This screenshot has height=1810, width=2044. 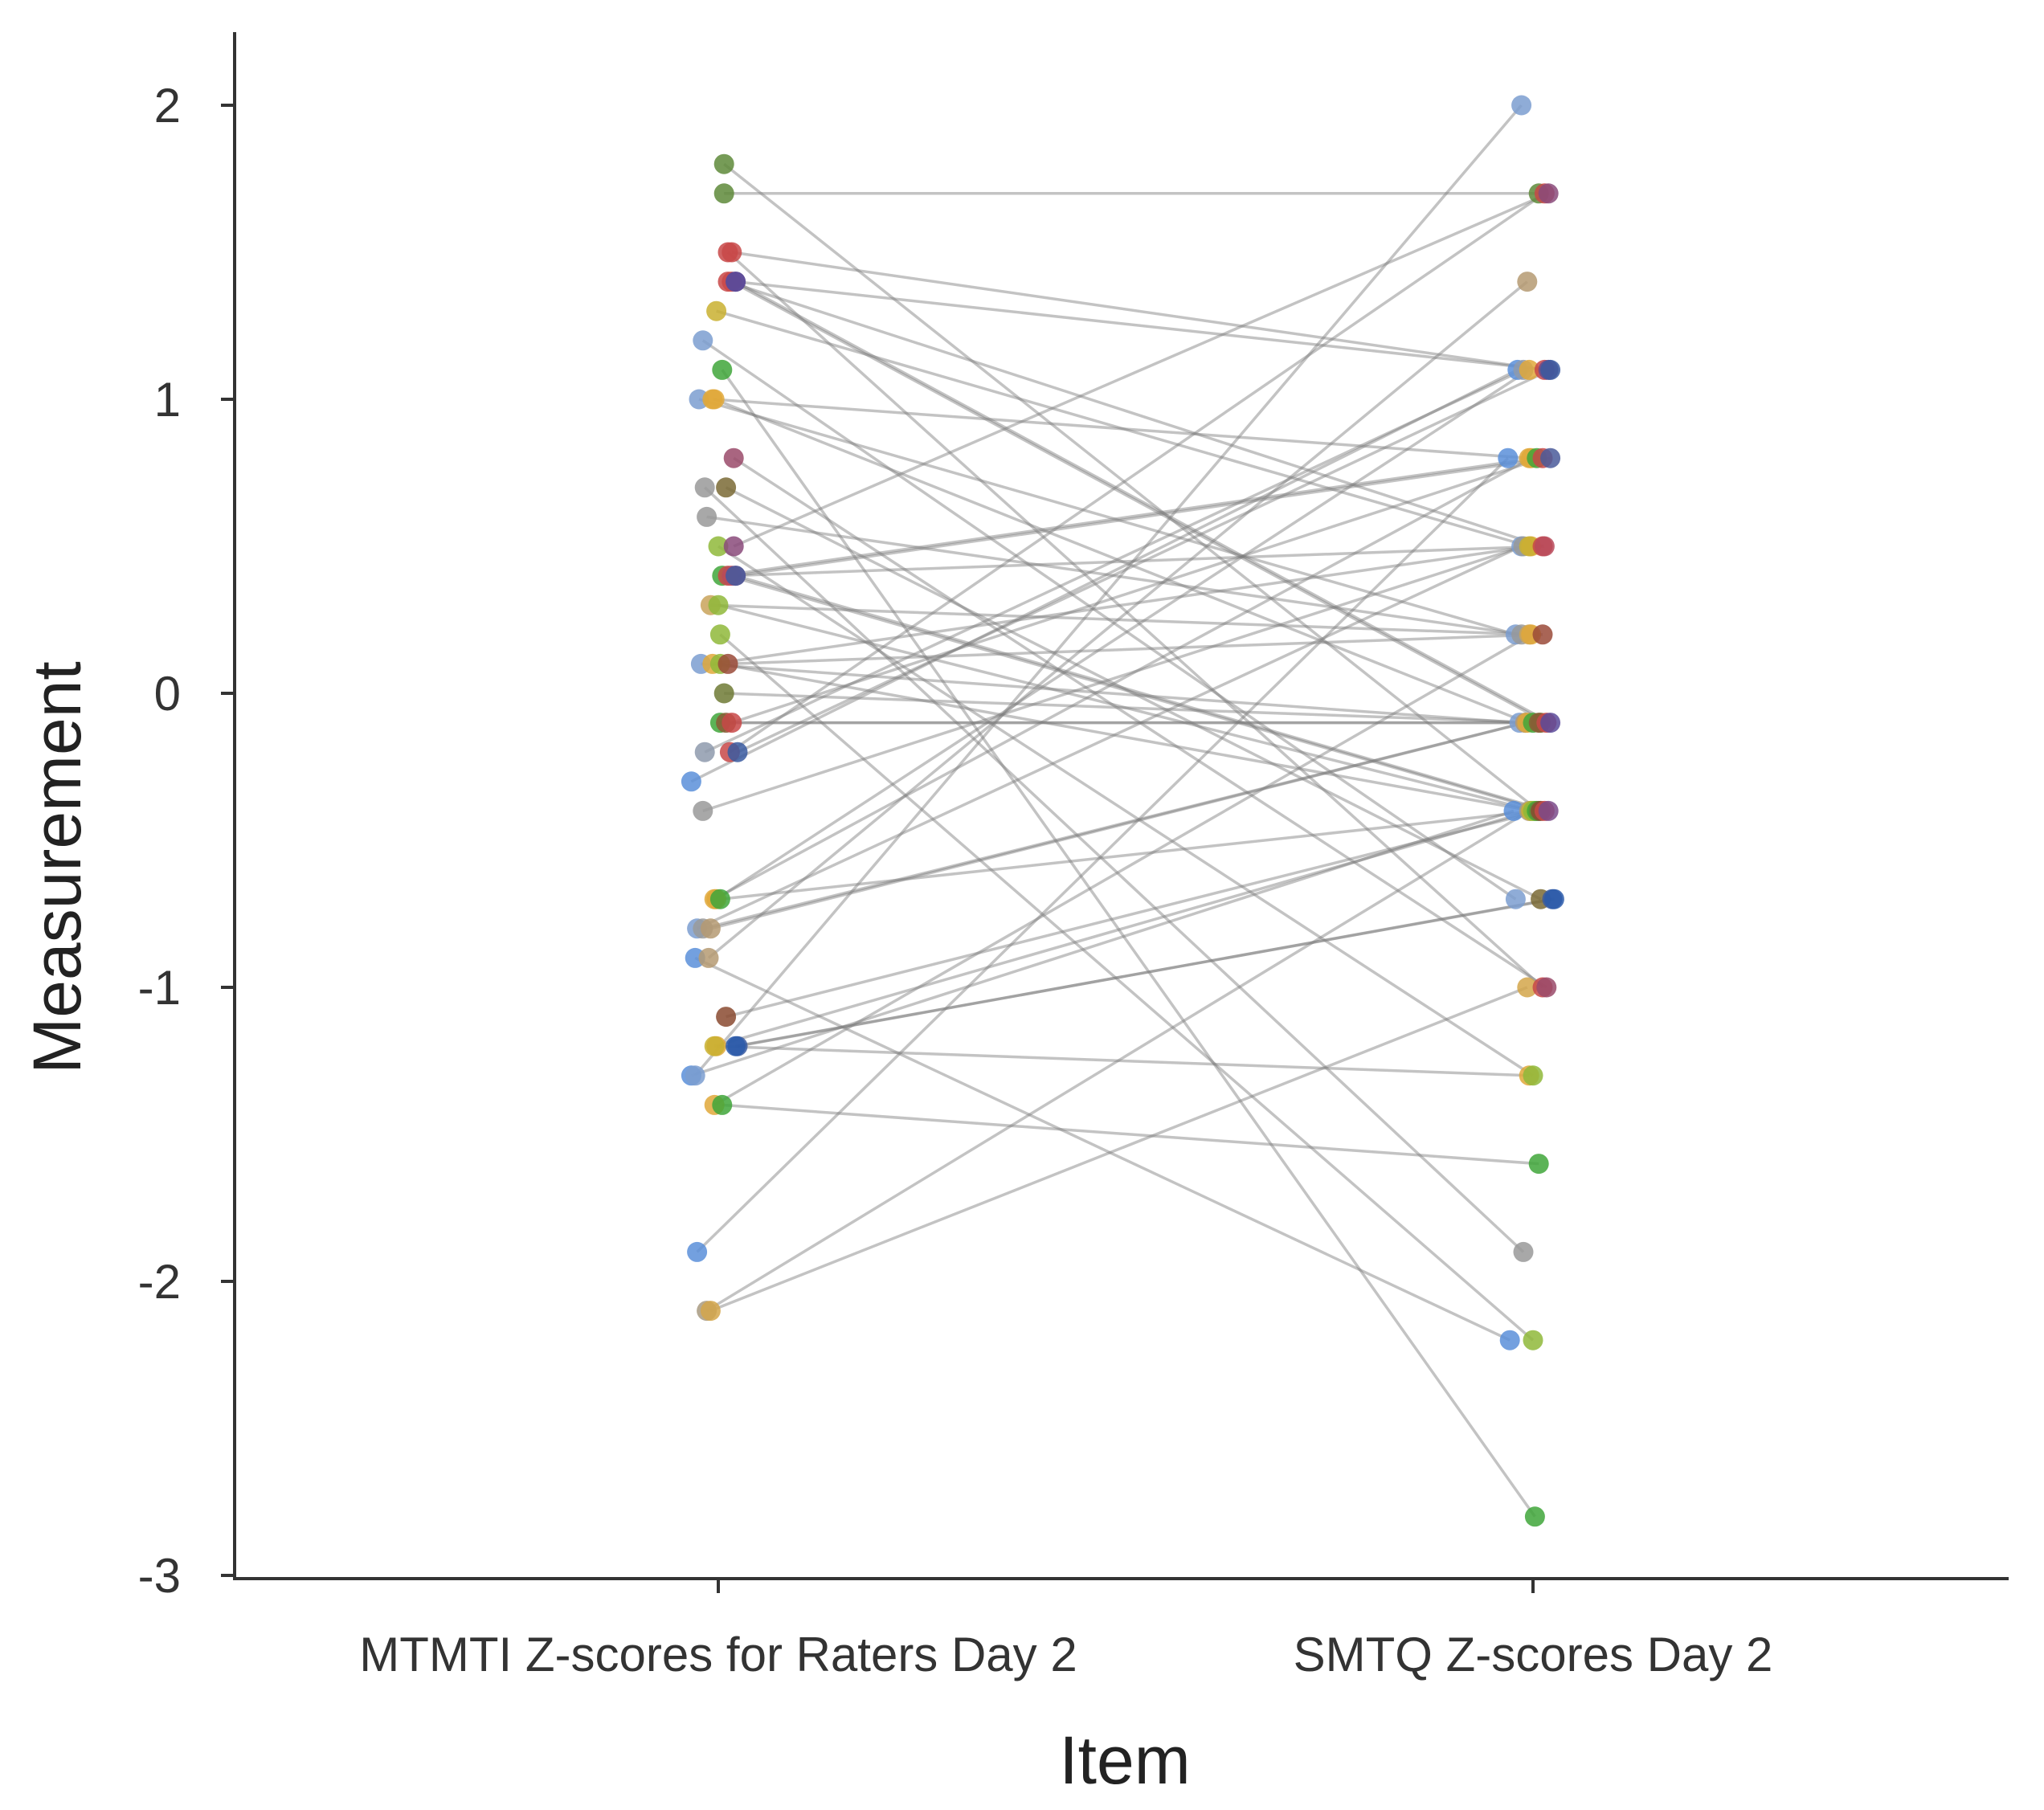 I want to click on x-tick-label: SMTQ Z-scores Day 2, so click(x=1533, y=1654).